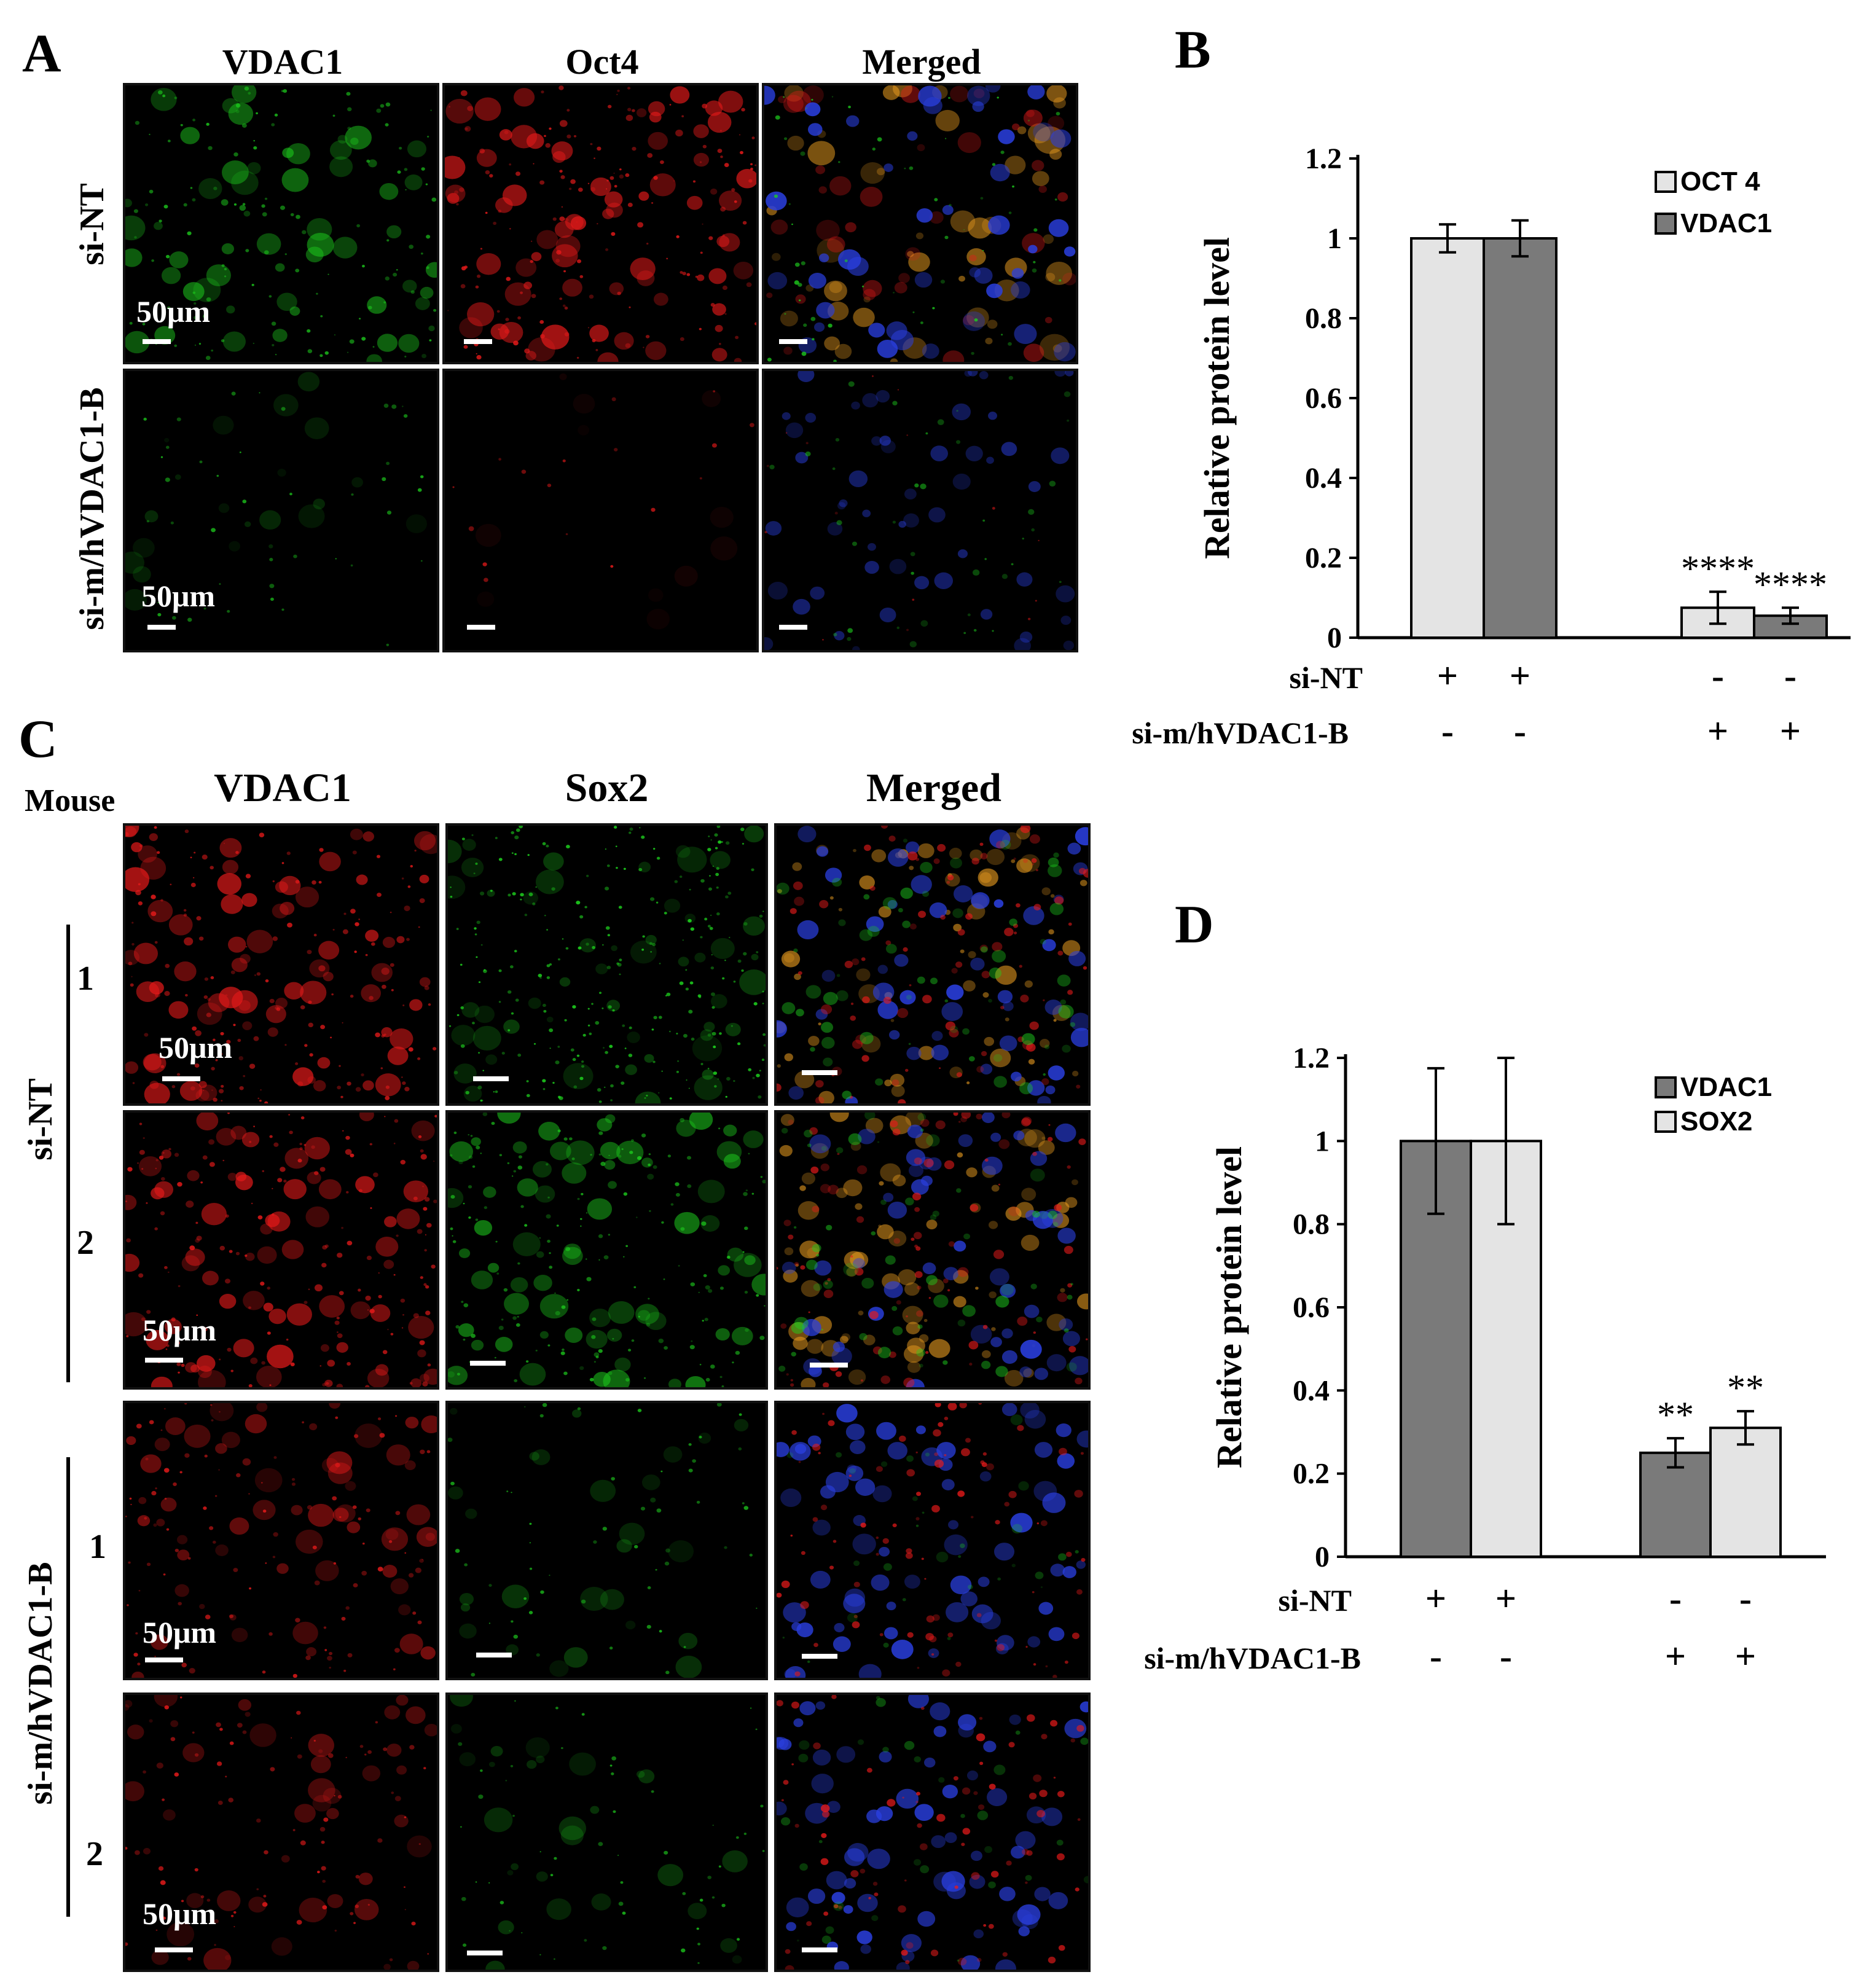 Image resolution: width=1869 pixels, height=1988 pixels. I want to click on micrograph-vdac1-si-vdac1, so click(281, 510).